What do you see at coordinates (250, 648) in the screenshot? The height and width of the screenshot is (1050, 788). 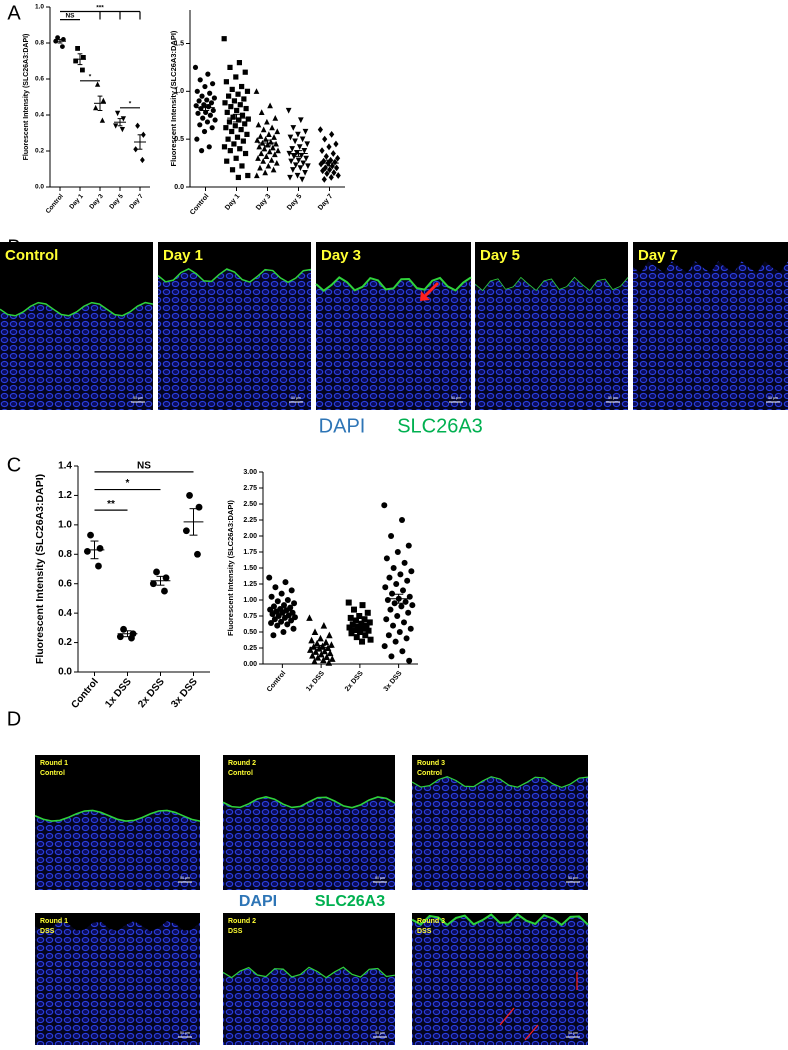 I see `y-tick-label: 0.25` at bounding box center [250, 648].